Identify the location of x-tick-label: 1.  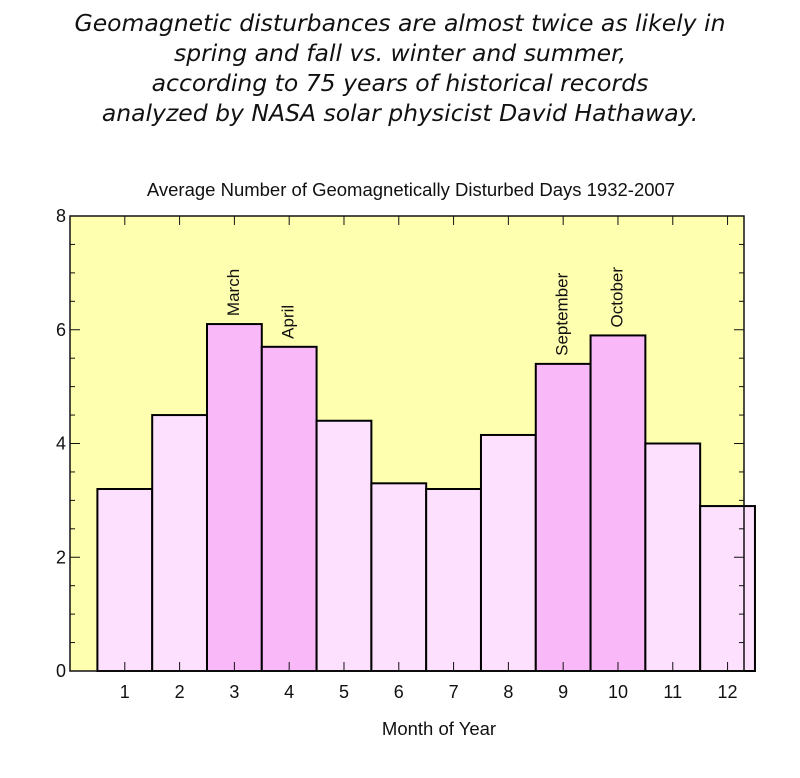
(125, 692).